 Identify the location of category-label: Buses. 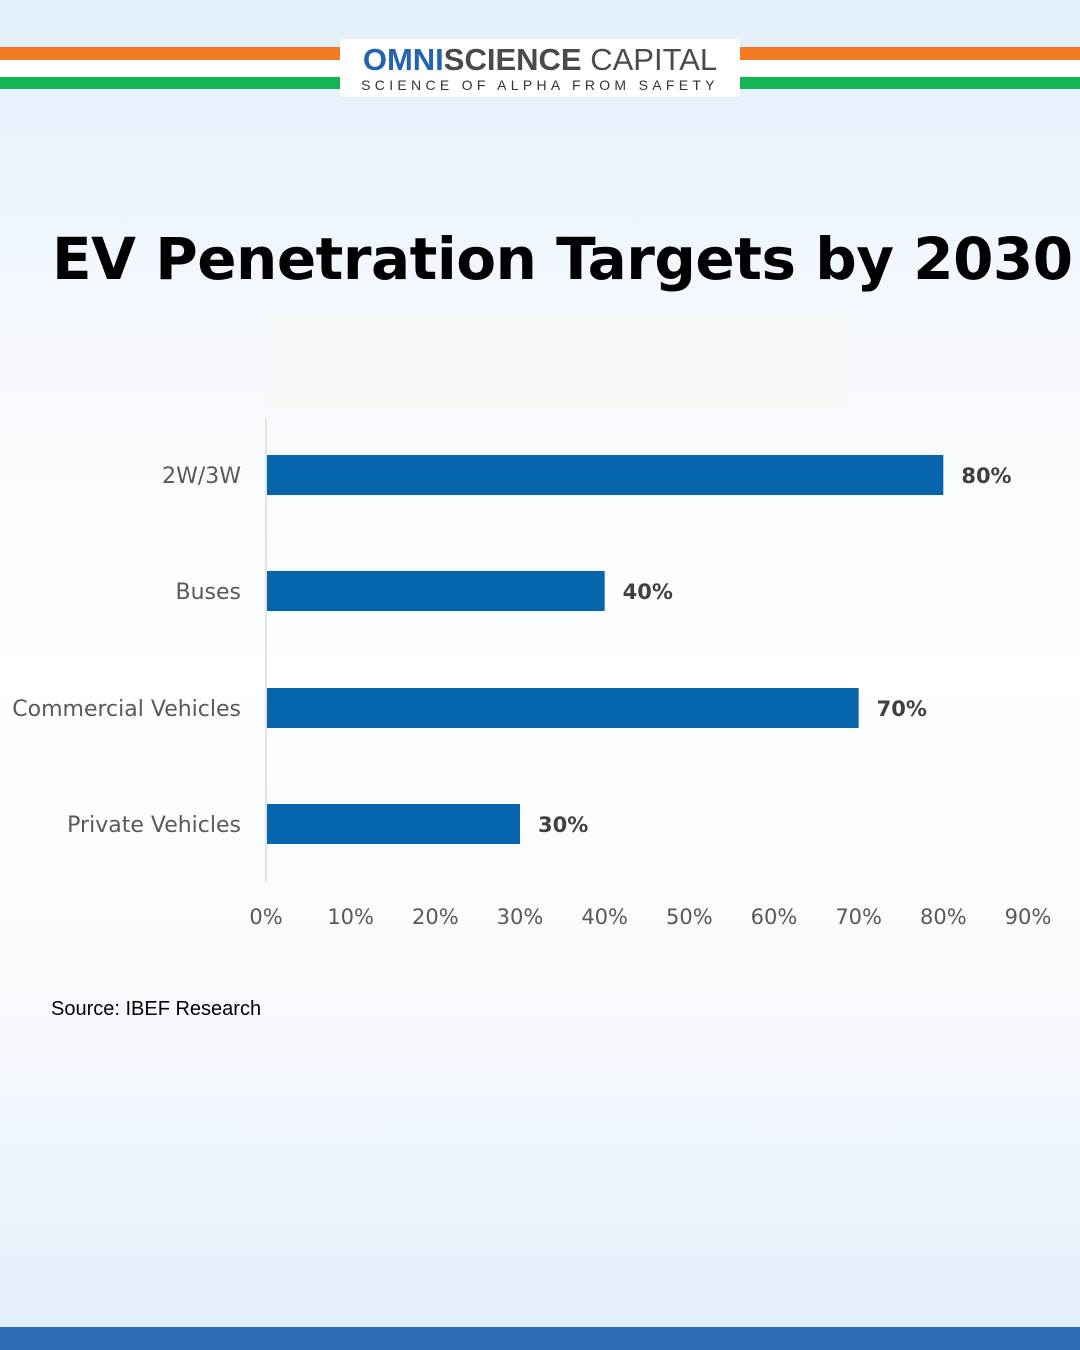
(209, 592).